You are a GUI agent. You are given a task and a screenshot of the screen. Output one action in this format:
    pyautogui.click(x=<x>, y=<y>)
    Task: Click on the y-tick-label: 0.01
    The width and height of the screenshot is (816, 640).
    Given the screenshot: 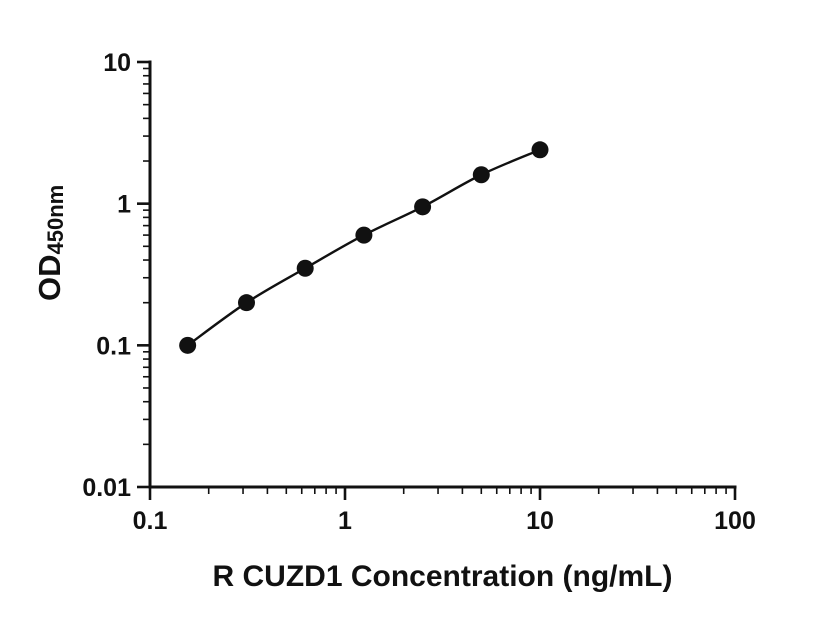 What is the action you would take?
    pyautogui.click(x=106, y=488)
    